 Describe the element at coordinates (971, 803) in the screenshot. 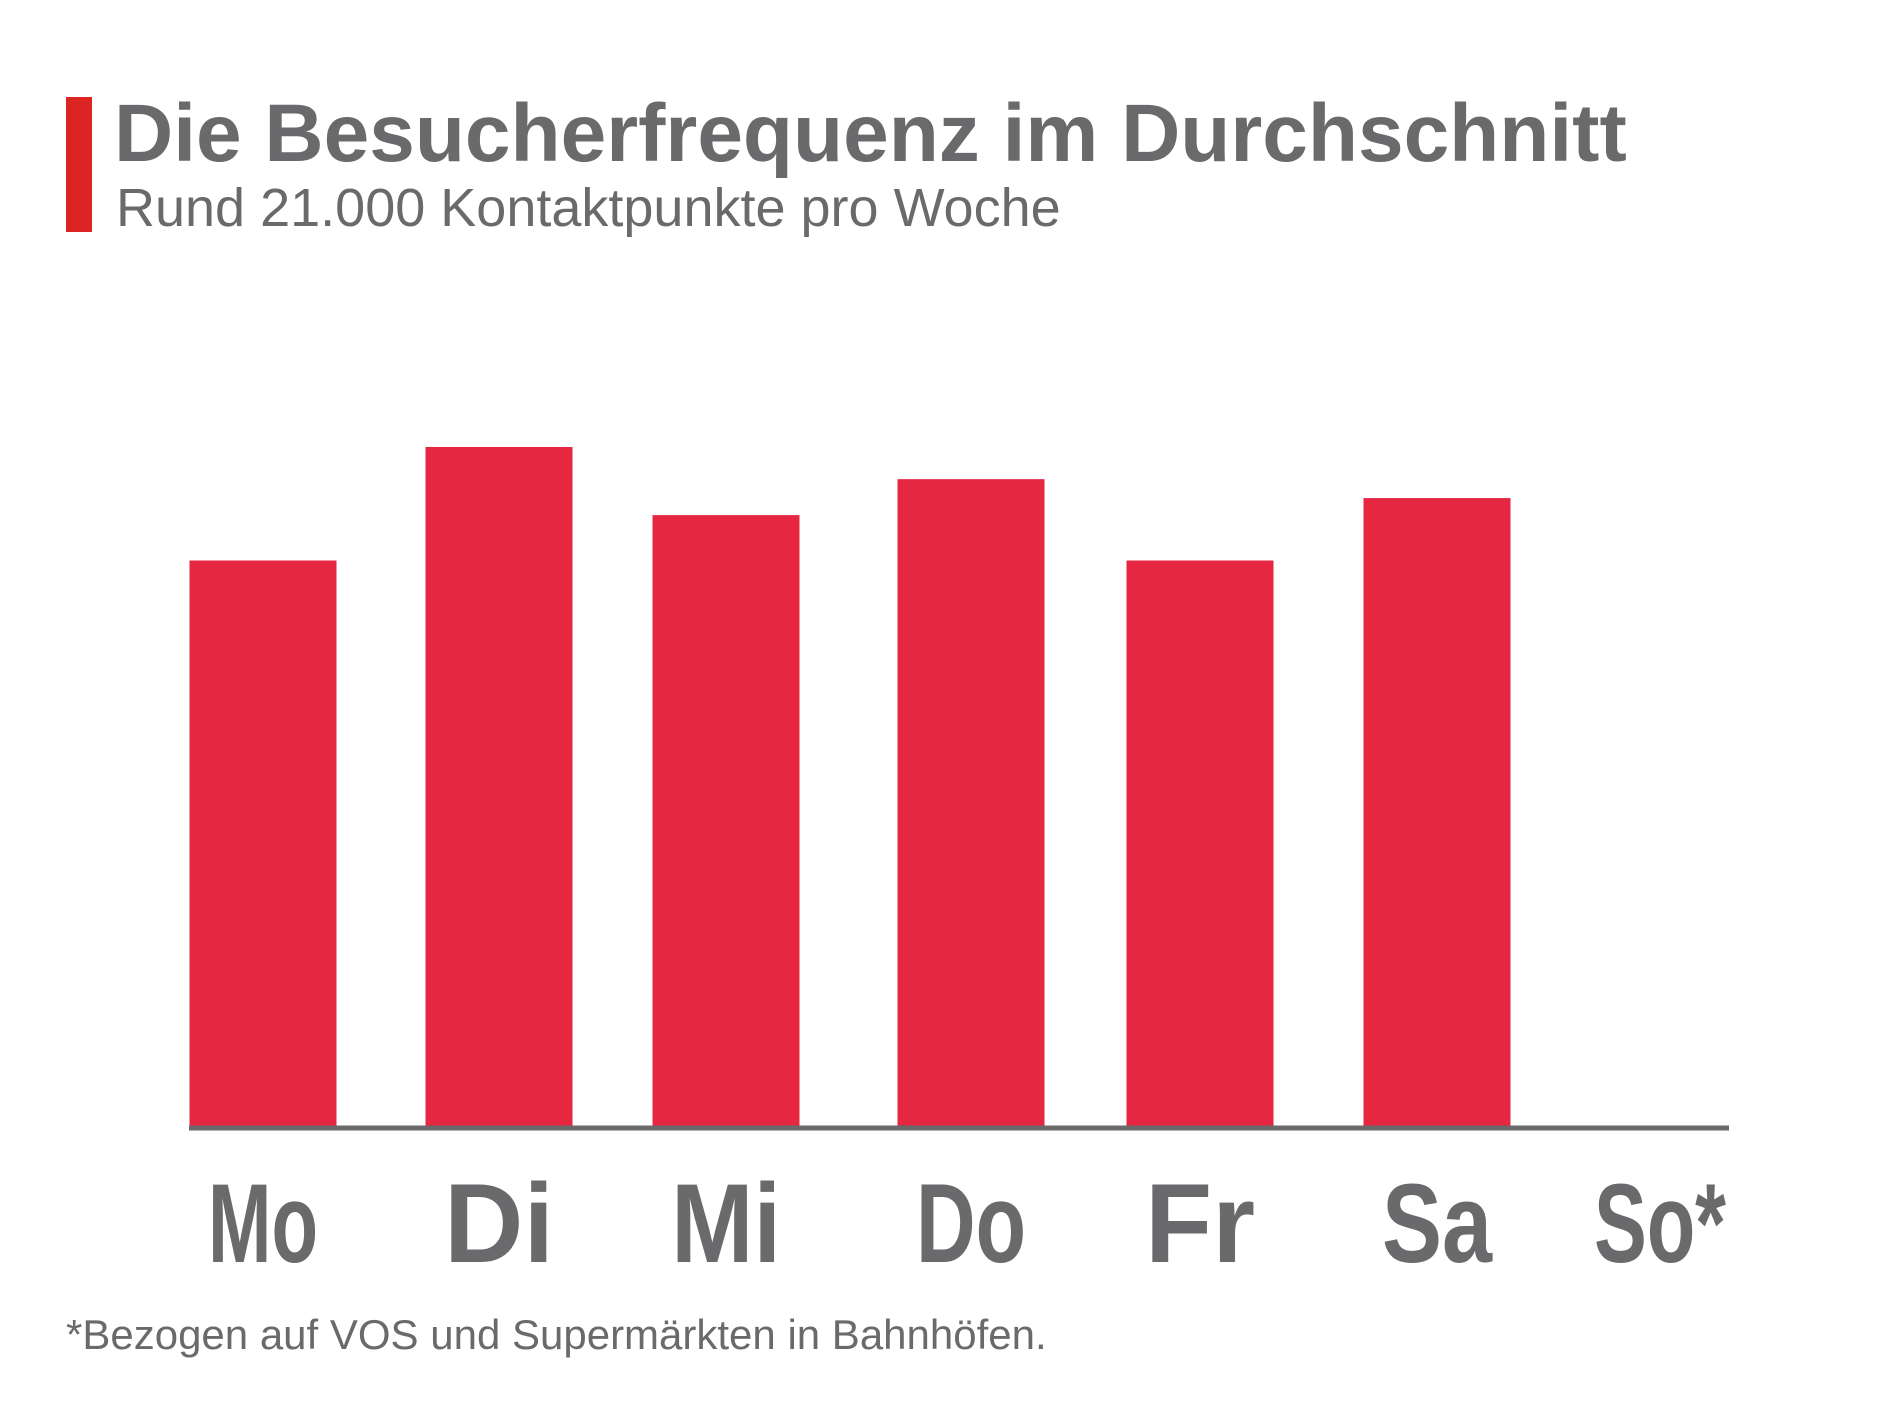

I see `bar-do` at that location.